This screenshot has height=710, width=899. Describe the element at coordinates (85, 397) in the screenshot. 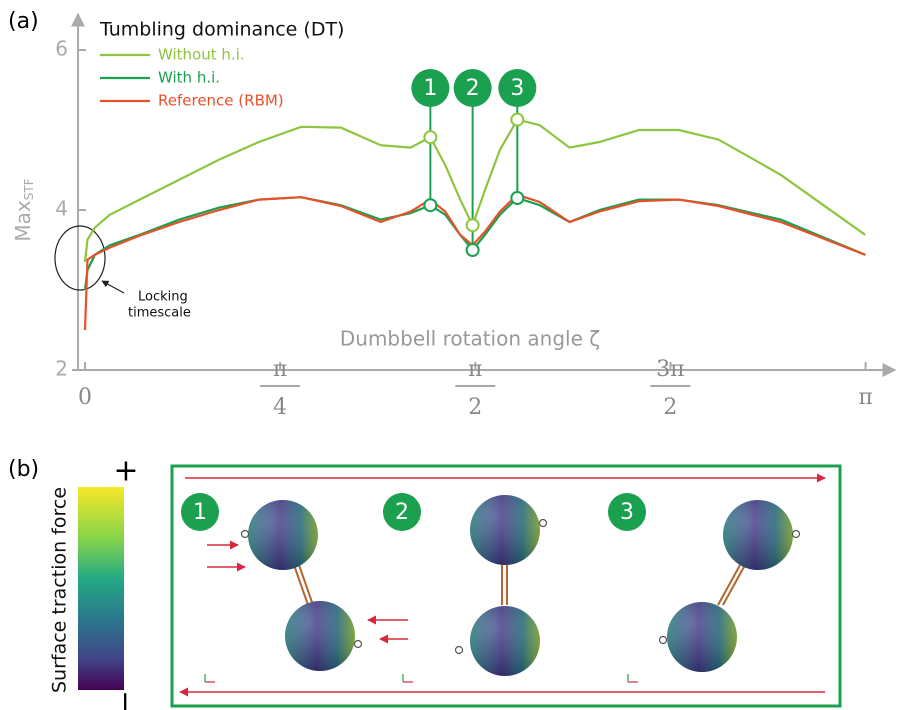

I see `x-tick-label: 0` at that location.